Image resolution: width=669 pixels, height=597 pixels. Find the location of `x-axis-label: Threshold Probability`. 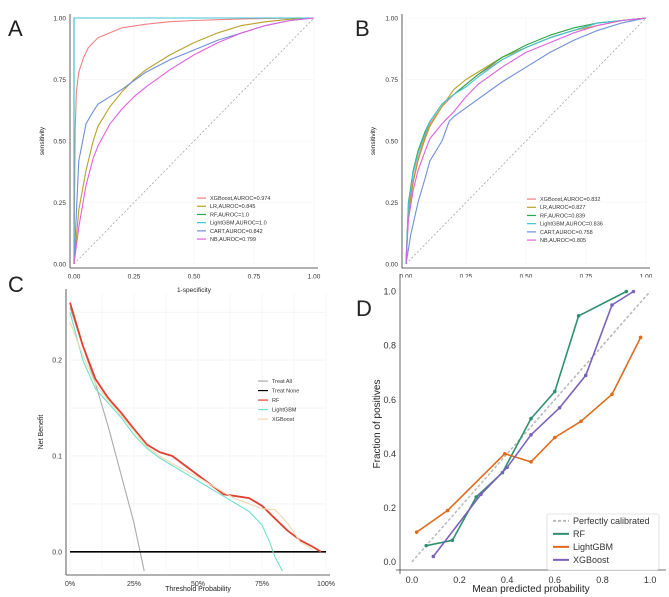

x-axis-label: Threshold Probability is located at coordinates (198, 589).